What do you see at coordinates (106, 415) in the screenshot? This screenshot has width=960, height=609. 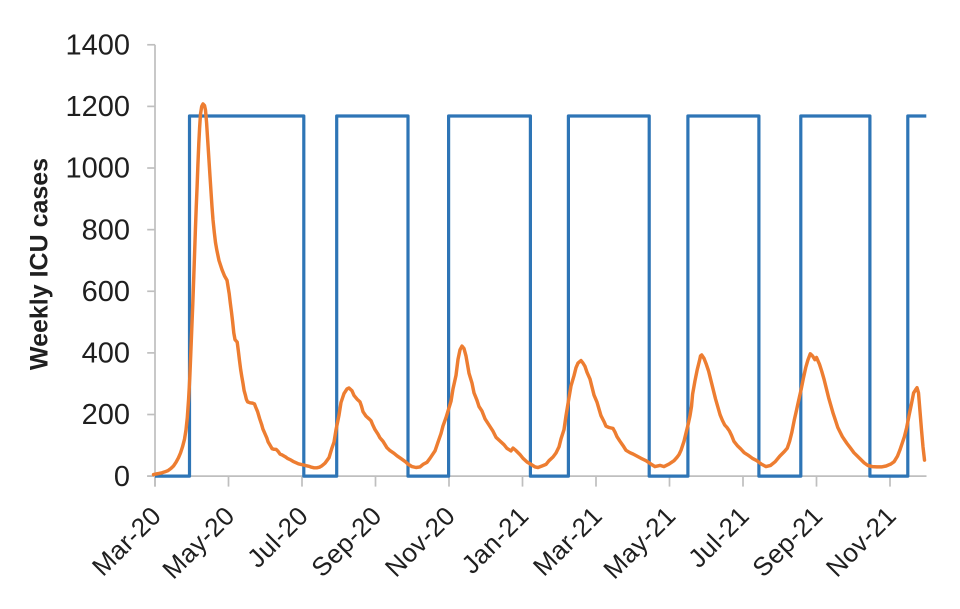 I see `svg-text: 200` at bounding box center [106, 415].